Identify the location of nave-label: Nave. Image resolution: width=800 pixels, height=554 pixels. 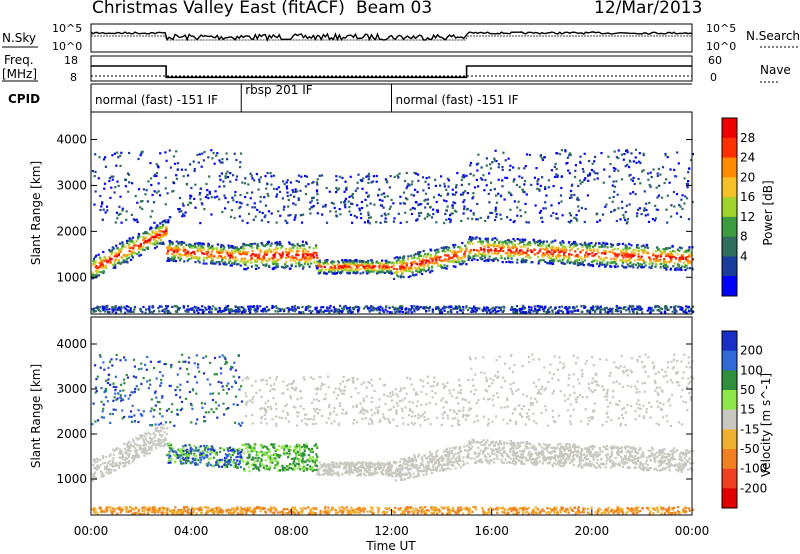
(775, 70).